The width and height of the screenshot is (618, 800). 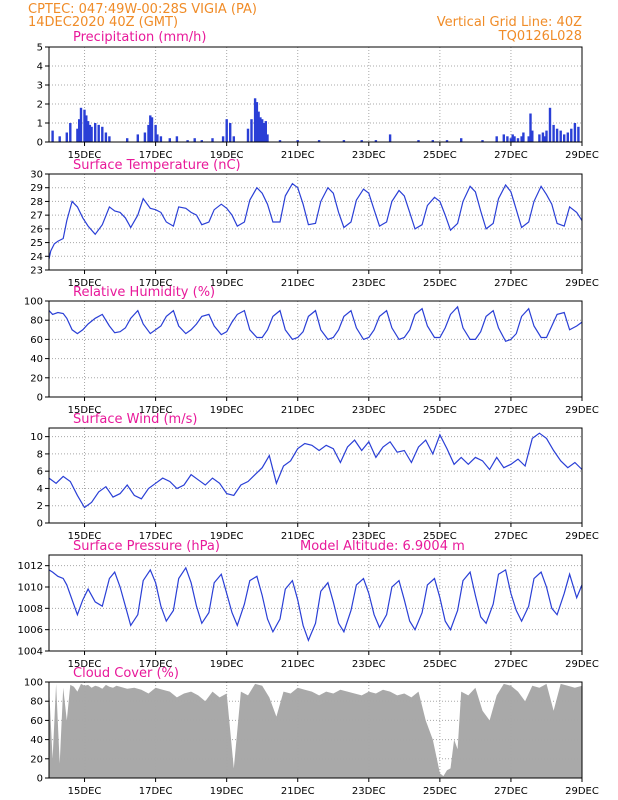 I want to click on cloud-ytick-label: 20, so click(x=36, y=759).